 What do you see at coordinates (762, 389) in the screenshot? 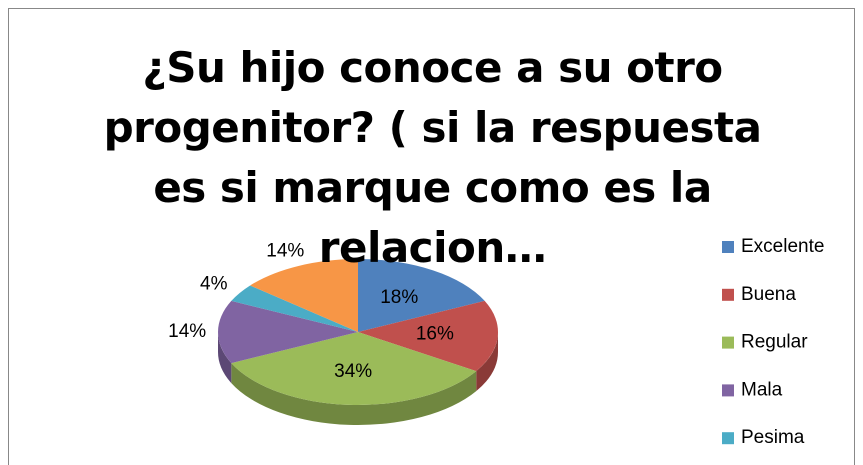
I see `legend-label: Mala` at bounding box center [762, 389].